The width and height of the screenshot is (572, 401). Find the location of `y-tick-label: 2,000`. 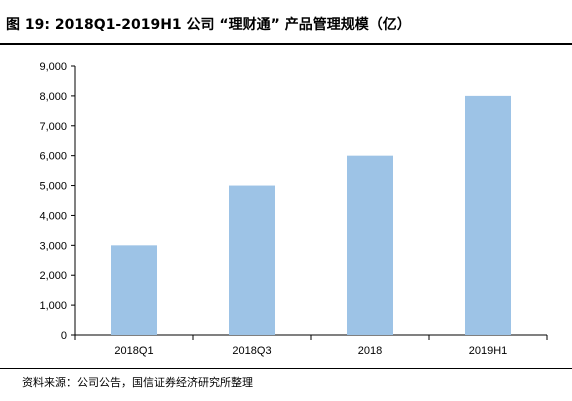

y-tick-label: 2,000 is located at coordinates (53, 276).